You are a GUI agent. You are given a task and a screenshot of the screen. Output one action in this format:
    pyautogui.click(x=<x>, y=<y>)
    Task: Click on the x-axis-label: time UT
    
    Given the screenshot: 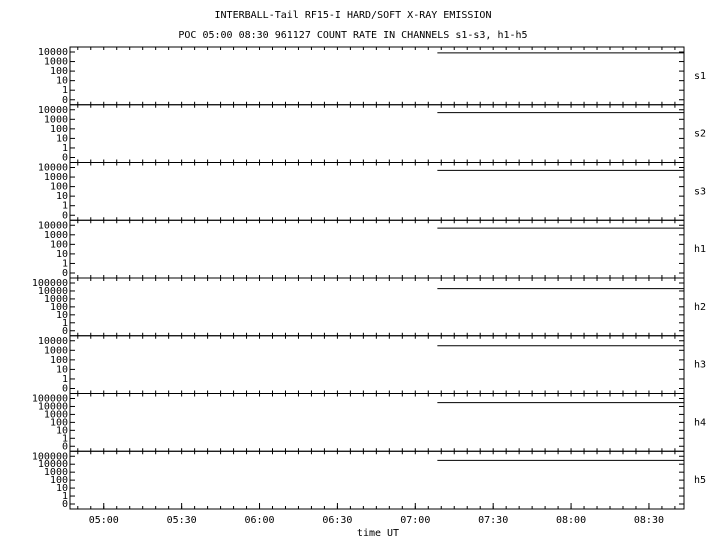 What is the action you would take?
    pyautogui.click(x=378, y=533)
    